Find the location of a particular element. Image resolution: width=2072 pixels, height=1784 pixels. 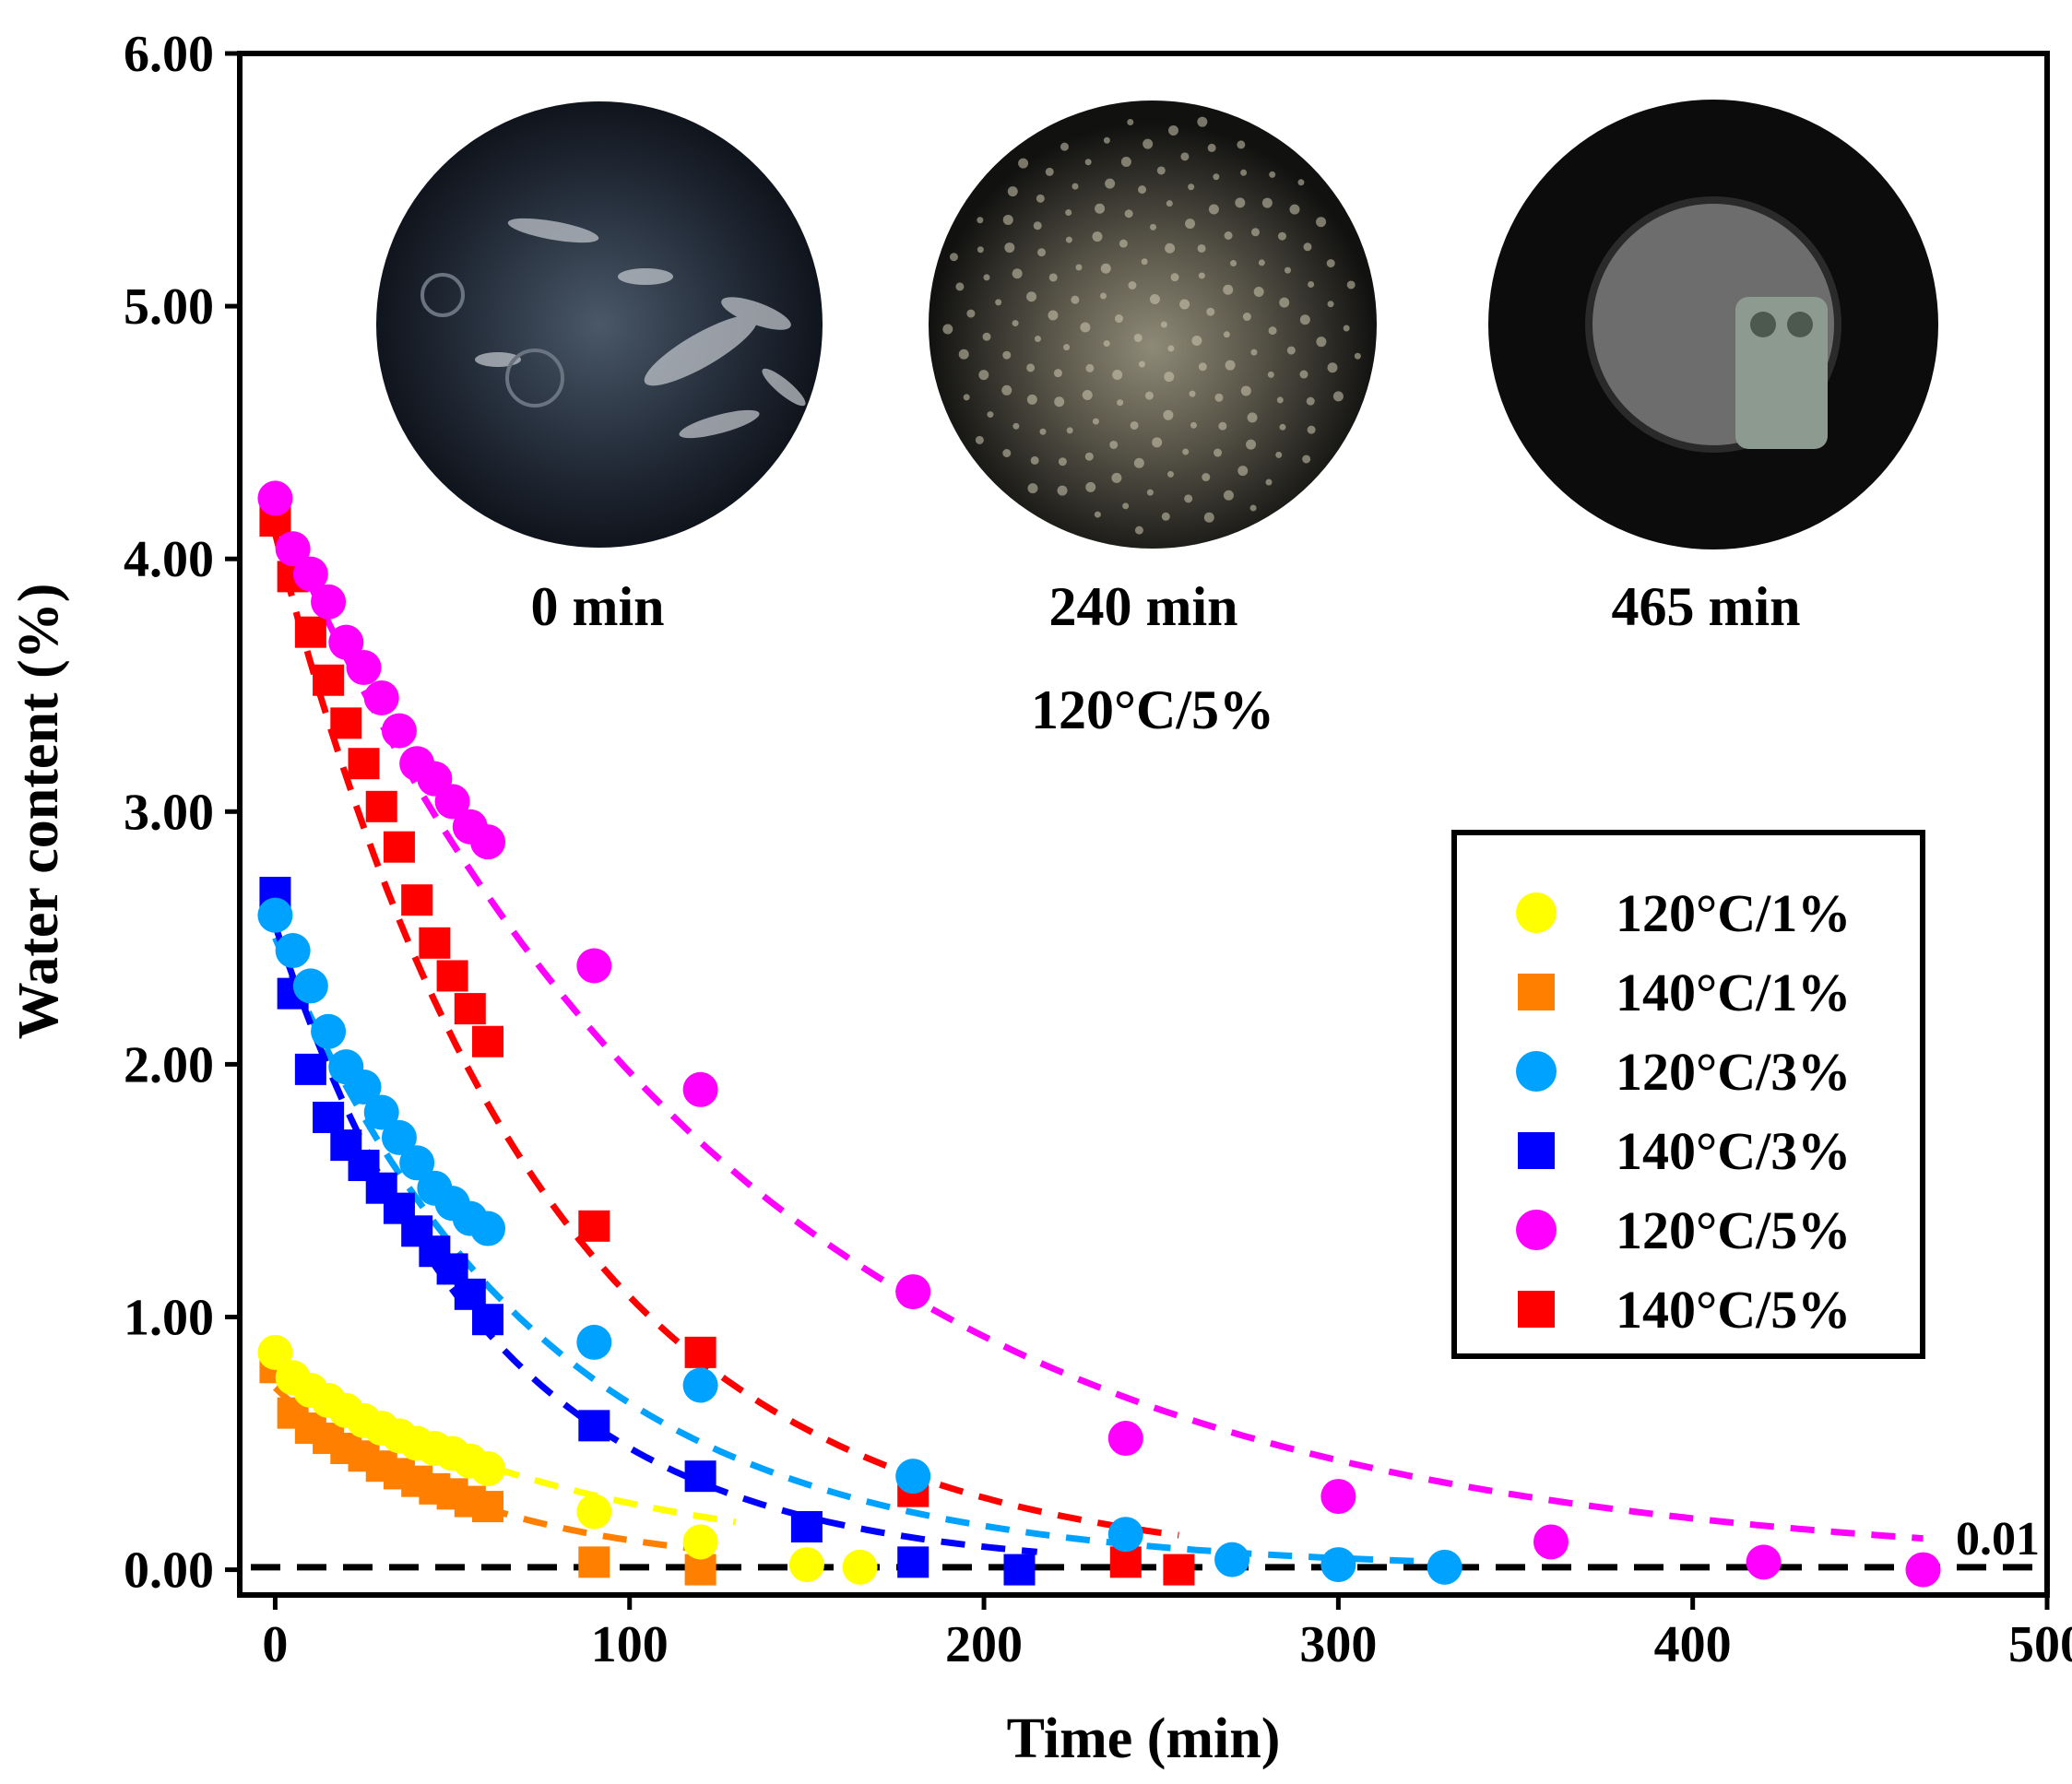

y-axis-ticks: 0.00 1.00 2.00 3.00 4.00 5.00 6.00 is located at coordinates (182, 813).